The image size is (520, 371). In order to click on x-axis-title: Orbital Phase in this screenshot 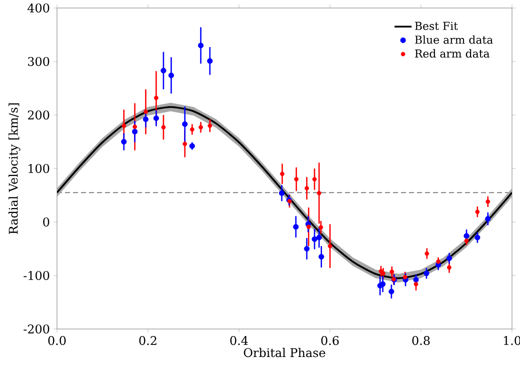, I will do `click(285, 353)`.